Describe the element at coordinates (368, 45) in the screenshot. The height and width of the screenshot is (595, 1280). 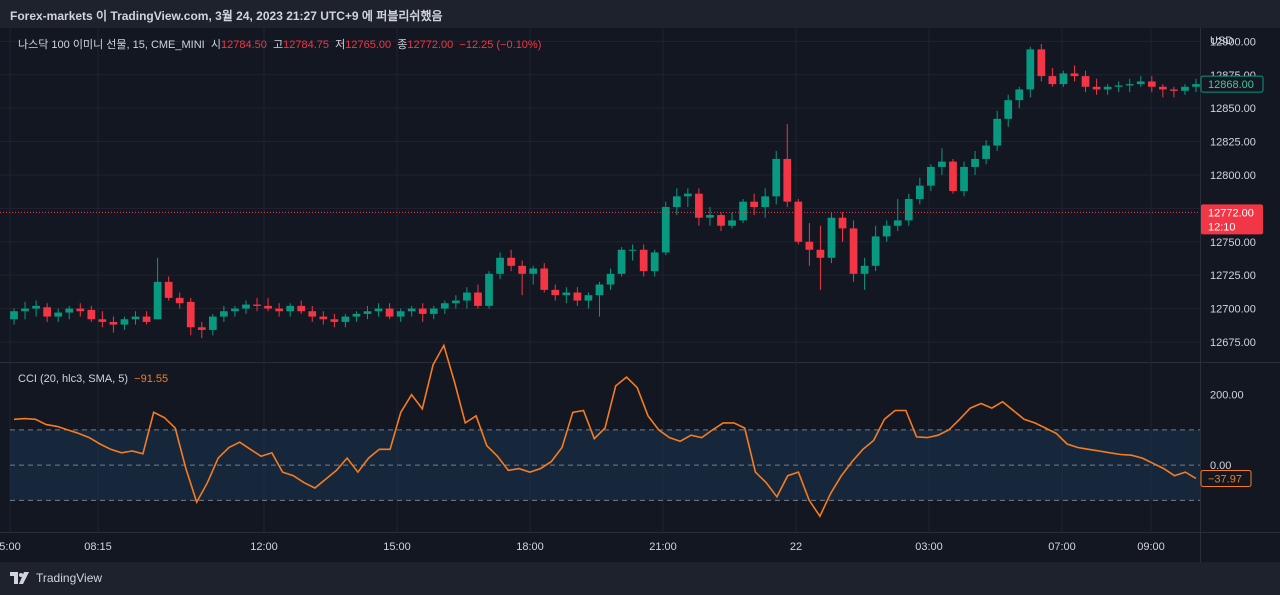
I see `low-value: 12765.00` at that location.